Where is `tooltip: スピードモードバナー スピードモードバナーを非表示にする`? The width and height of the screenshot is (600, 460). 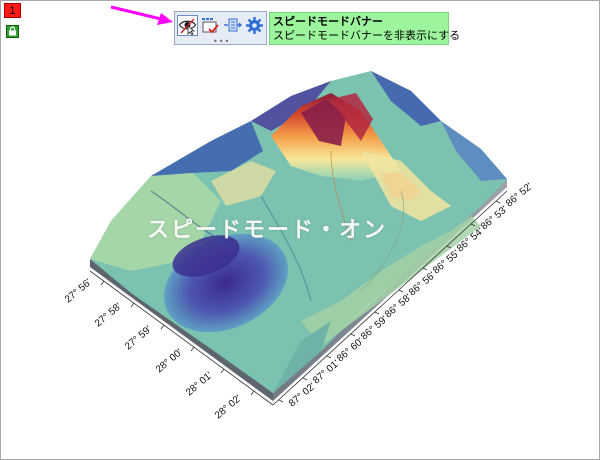 tooltip: スピードモードバナー スピードモードバナーを非表示にする is located at coordinates (365, 28).